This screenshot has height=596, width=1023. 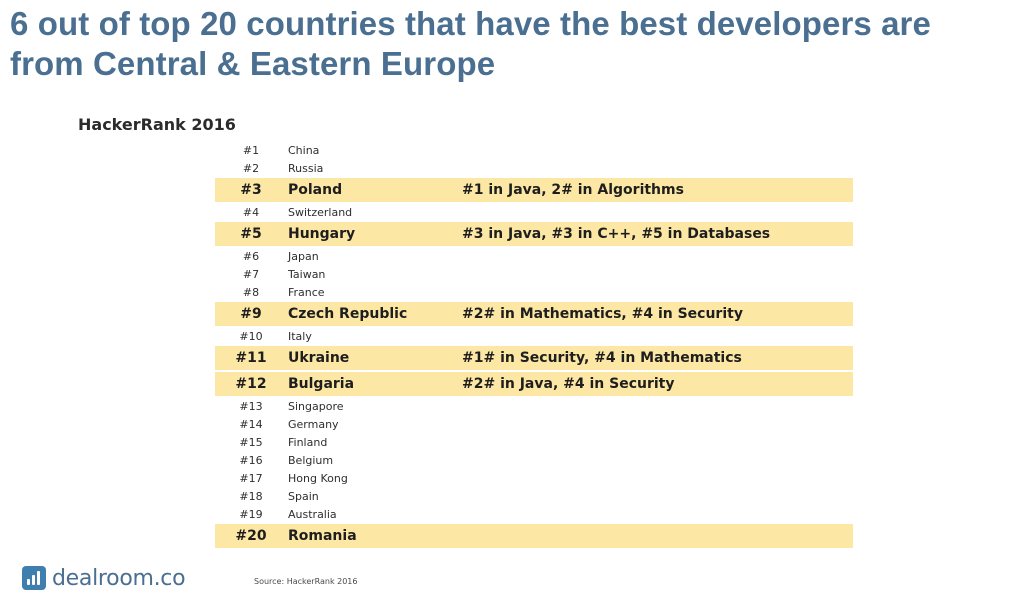 What do you see at coordinates (534, 293) in the screenshot?
I see `table-row: #8 France` at bounding box center [534, 293].